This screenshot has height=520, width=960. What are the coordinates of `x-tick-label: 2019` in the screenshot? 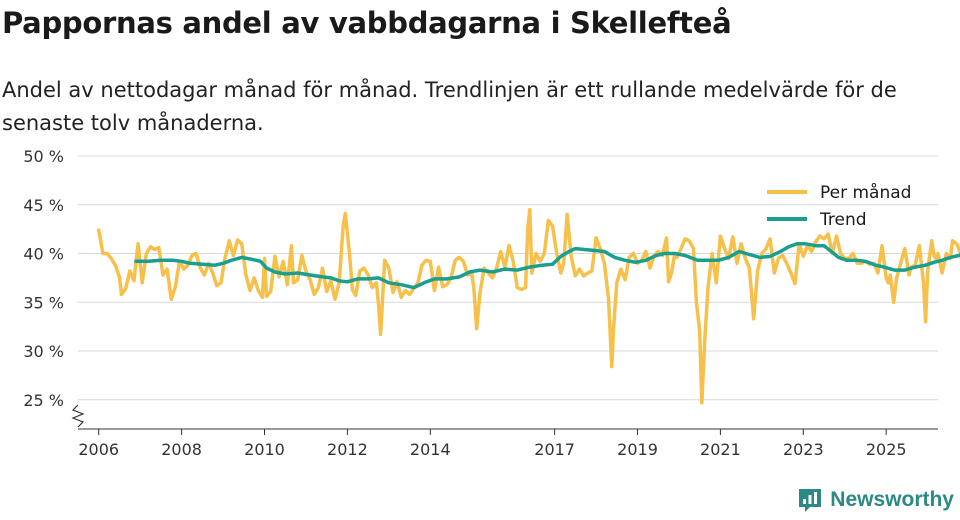 It's located at (637, 449).